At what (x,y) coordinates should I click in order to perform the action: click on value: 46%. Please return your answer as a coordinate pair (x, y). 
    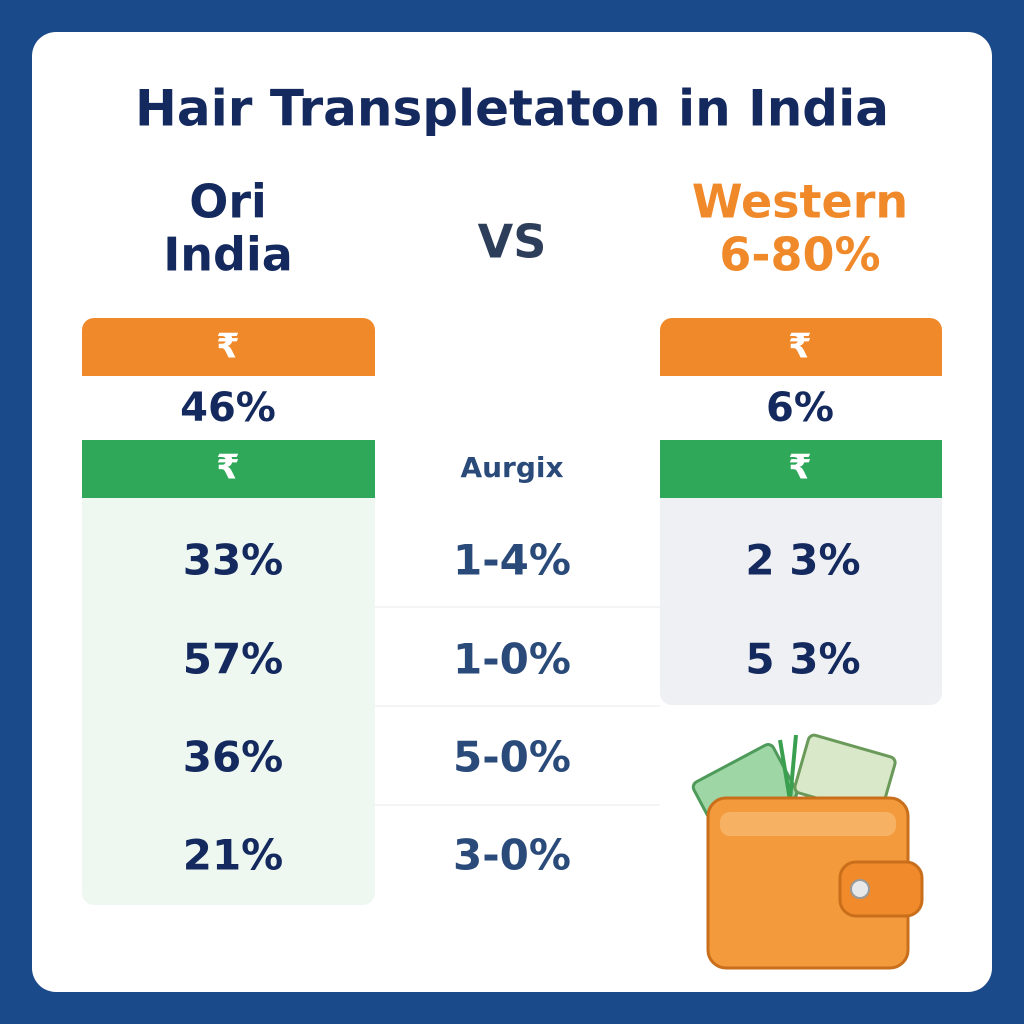
    Looking at the image, I should click on (228, 408).